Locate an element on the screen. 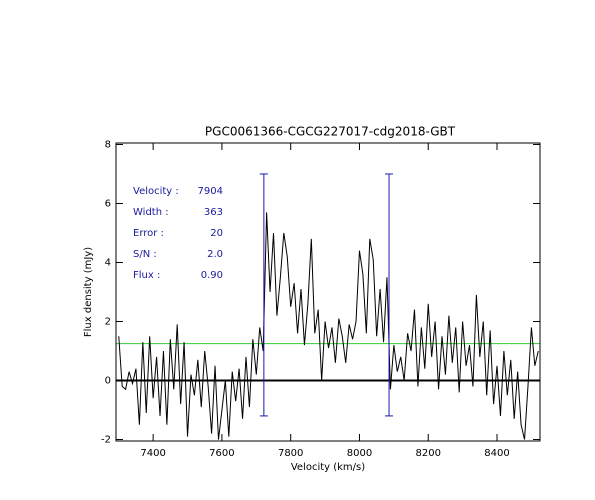 The width and height of the screenshot is (595, 500). y-tick-label: 8 is located at coordinates (108, 144).